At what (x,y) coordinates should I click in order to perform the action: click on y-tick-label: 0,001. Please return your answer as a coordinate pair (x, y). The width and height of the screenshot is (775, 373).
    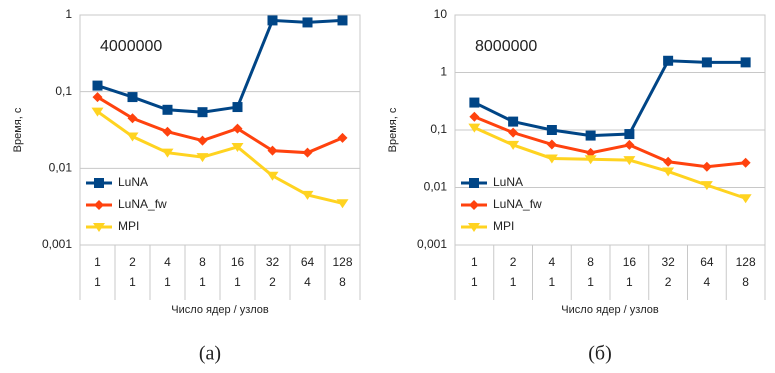
    Looking at the image, I should click on (57, 244).